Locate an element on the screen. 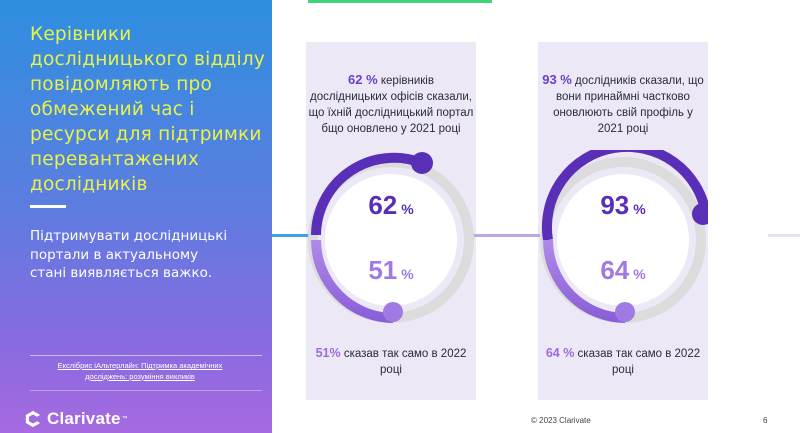 This screenshot has width=800, height=433. headline-line: 2021 році is located at coordinates (623, 129).